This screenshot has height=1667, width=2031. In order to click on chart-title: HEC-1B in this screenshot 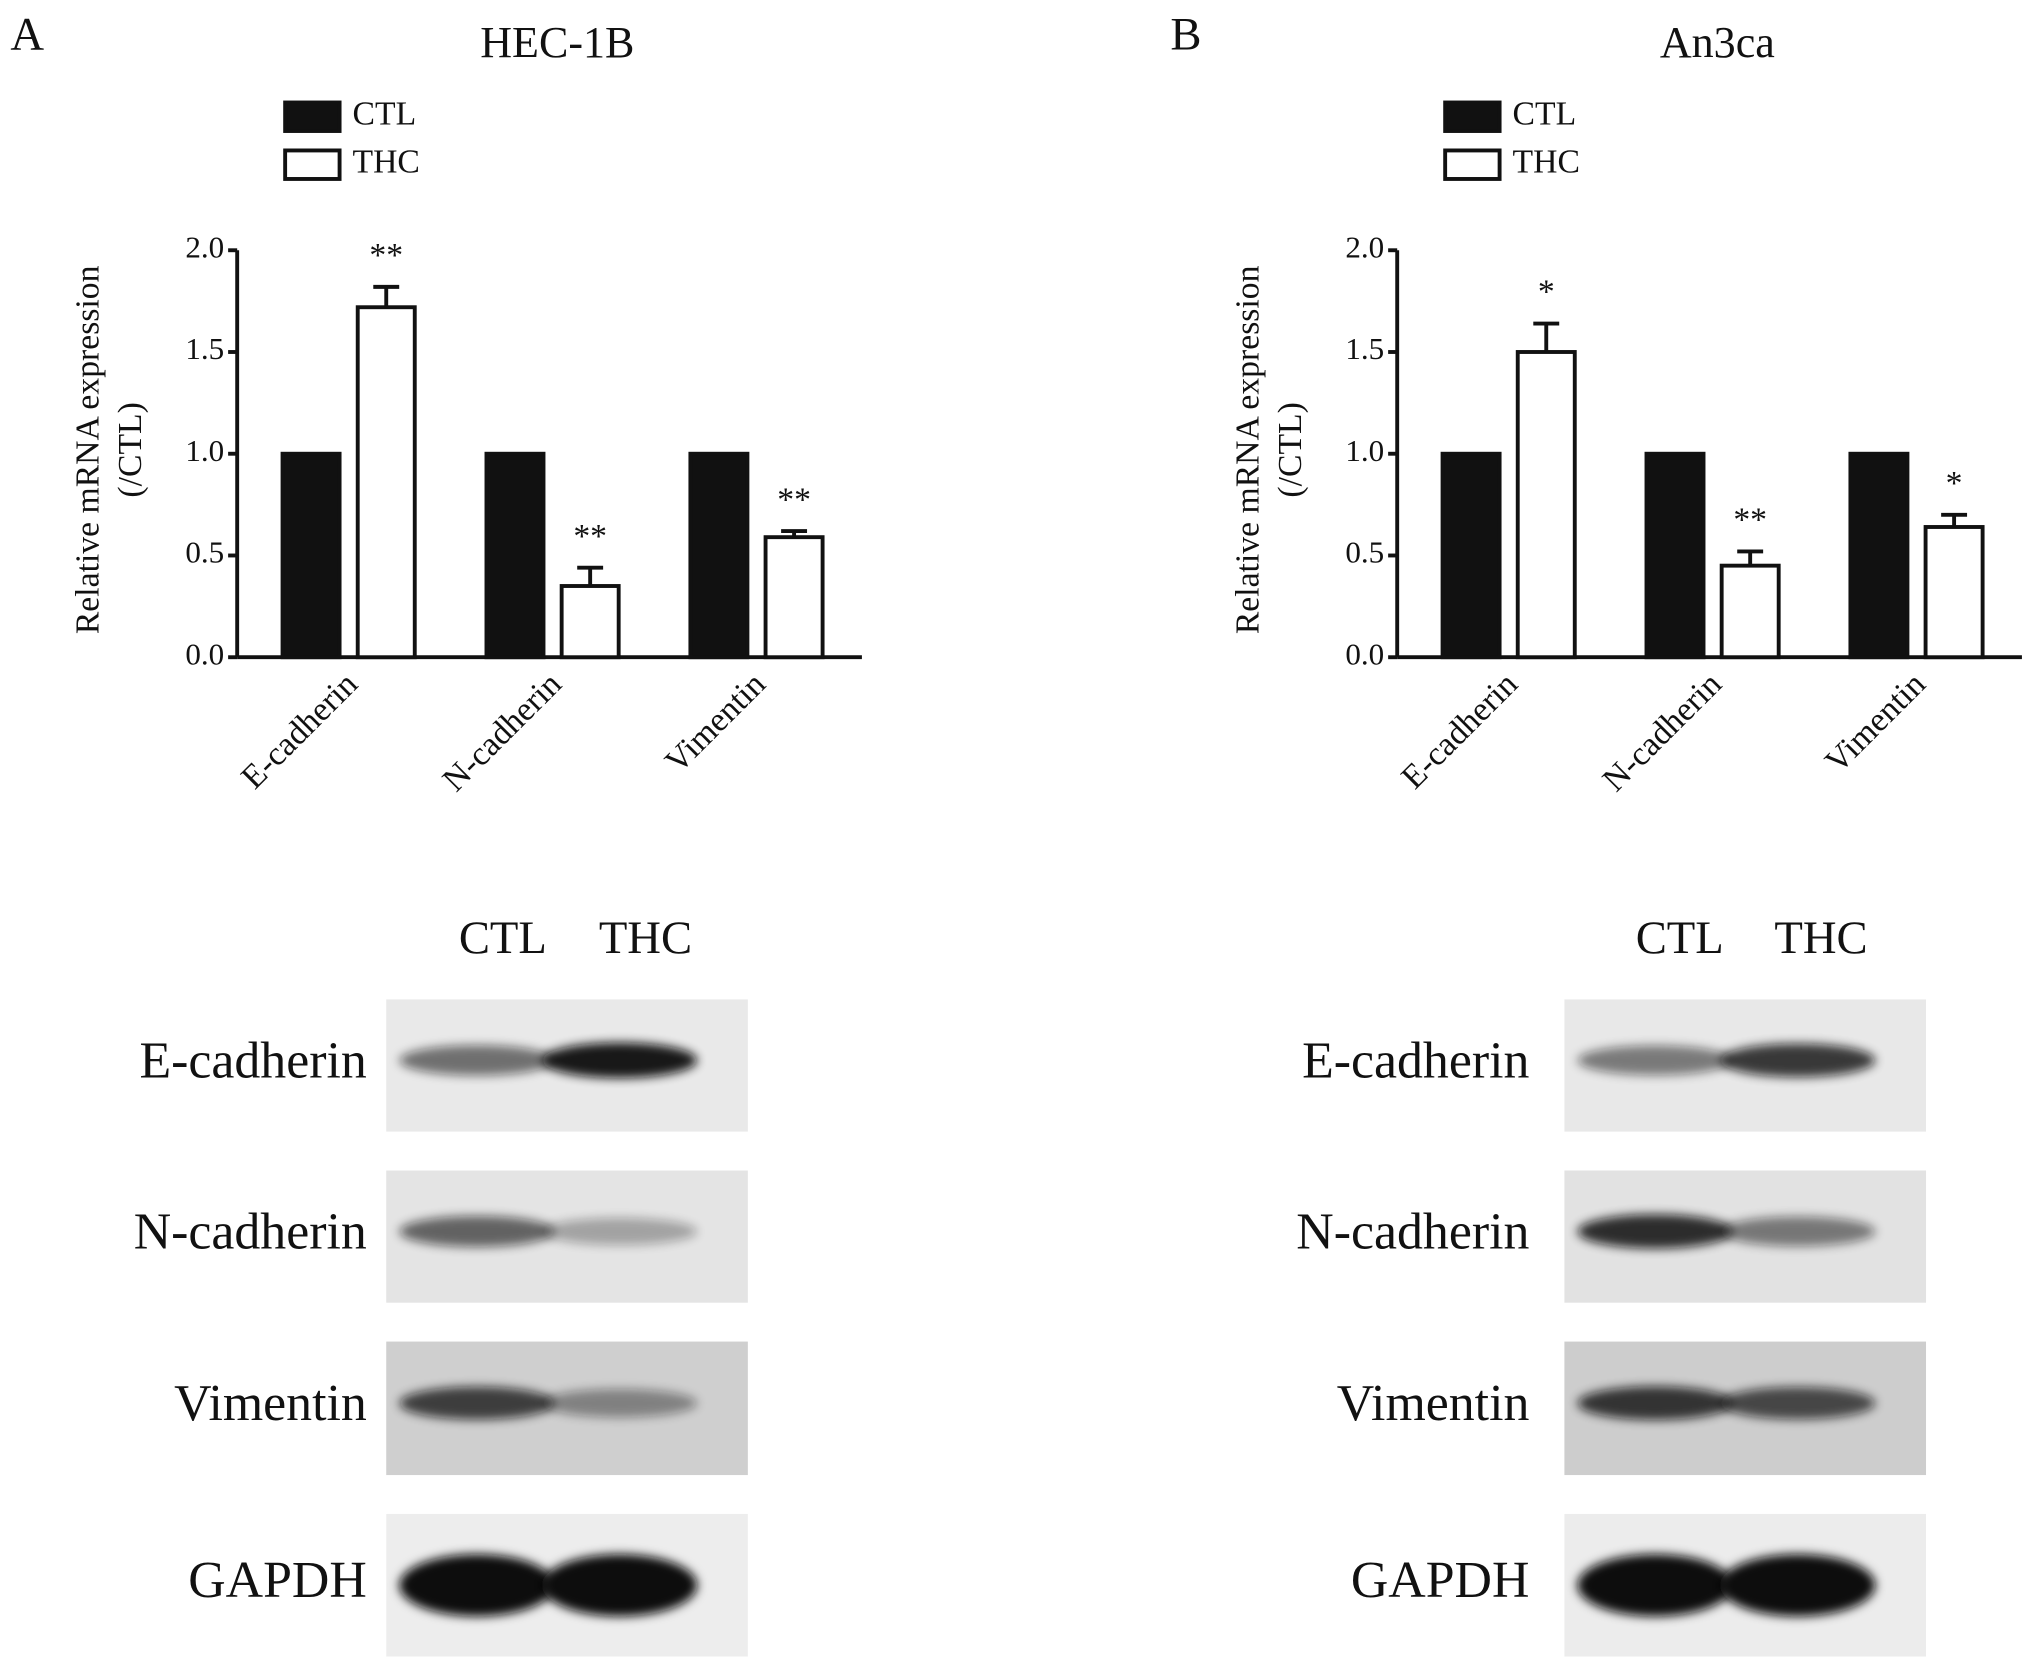, I will do `click(557, 42)`.